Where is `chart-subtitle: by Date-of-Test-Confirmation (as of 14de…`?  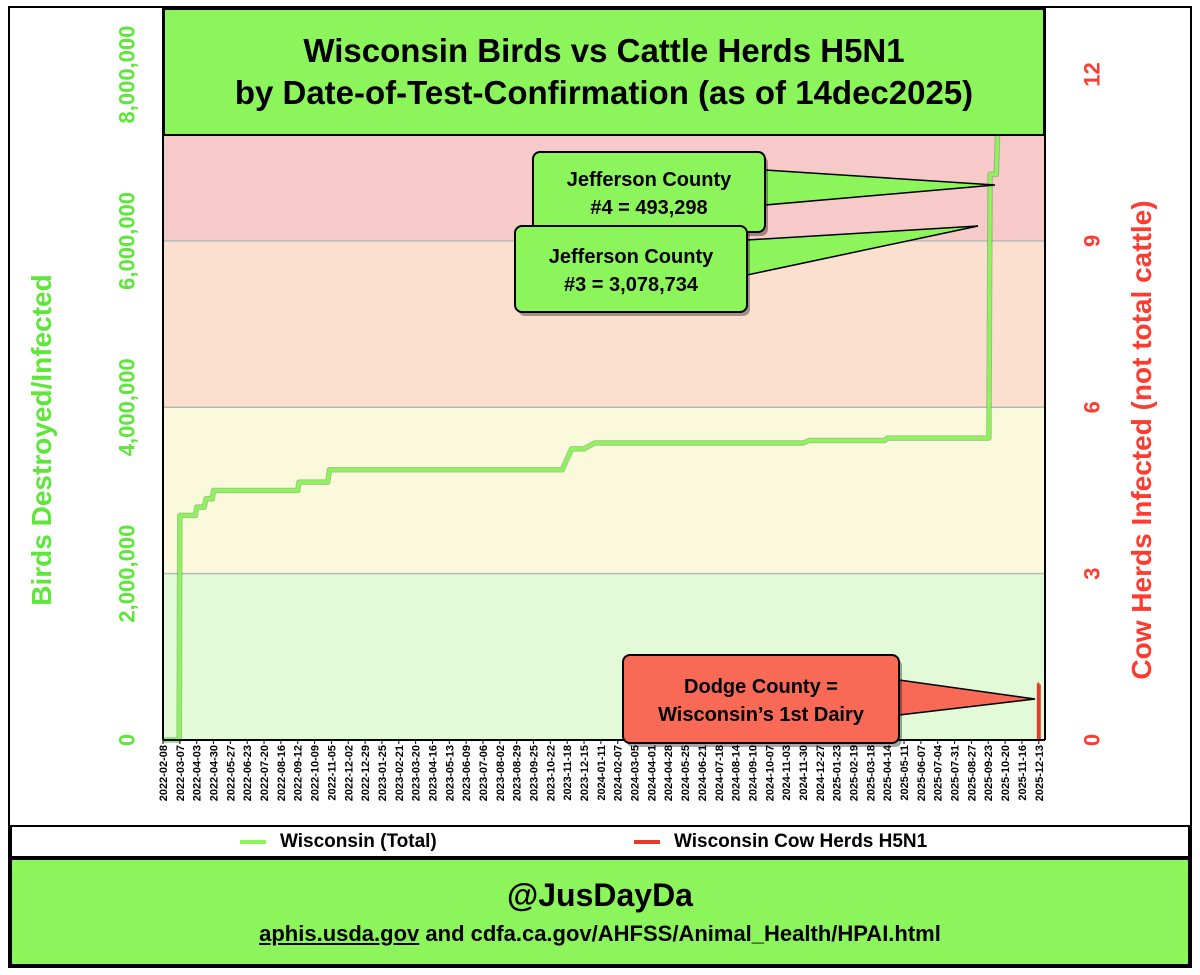 chart-subtitle: by Date-of-Test-Confirmation (as of 14de… is located at coordinates (604, 92).